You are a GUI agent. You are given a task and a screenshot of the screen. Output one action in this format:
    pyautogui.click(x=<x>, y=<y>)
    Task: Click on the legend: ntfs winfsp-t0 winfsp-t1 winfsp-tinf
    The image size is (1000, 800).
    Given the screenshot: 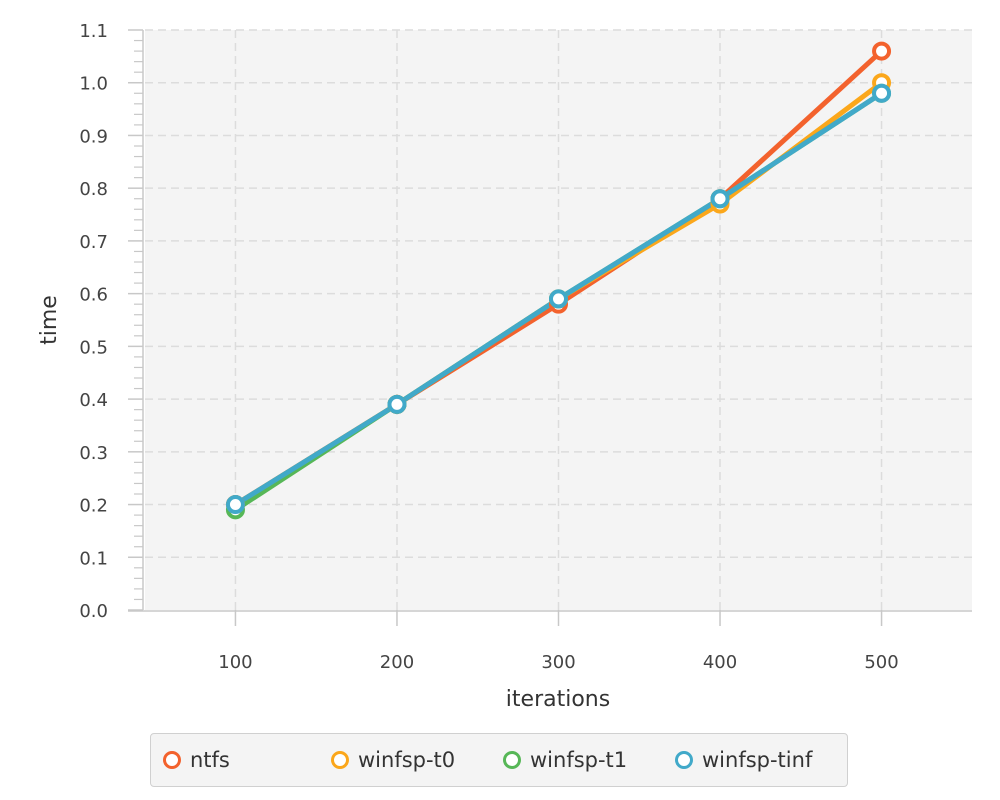 What is the action you would take?
    pyautogui.click(x=499, y=760)
    